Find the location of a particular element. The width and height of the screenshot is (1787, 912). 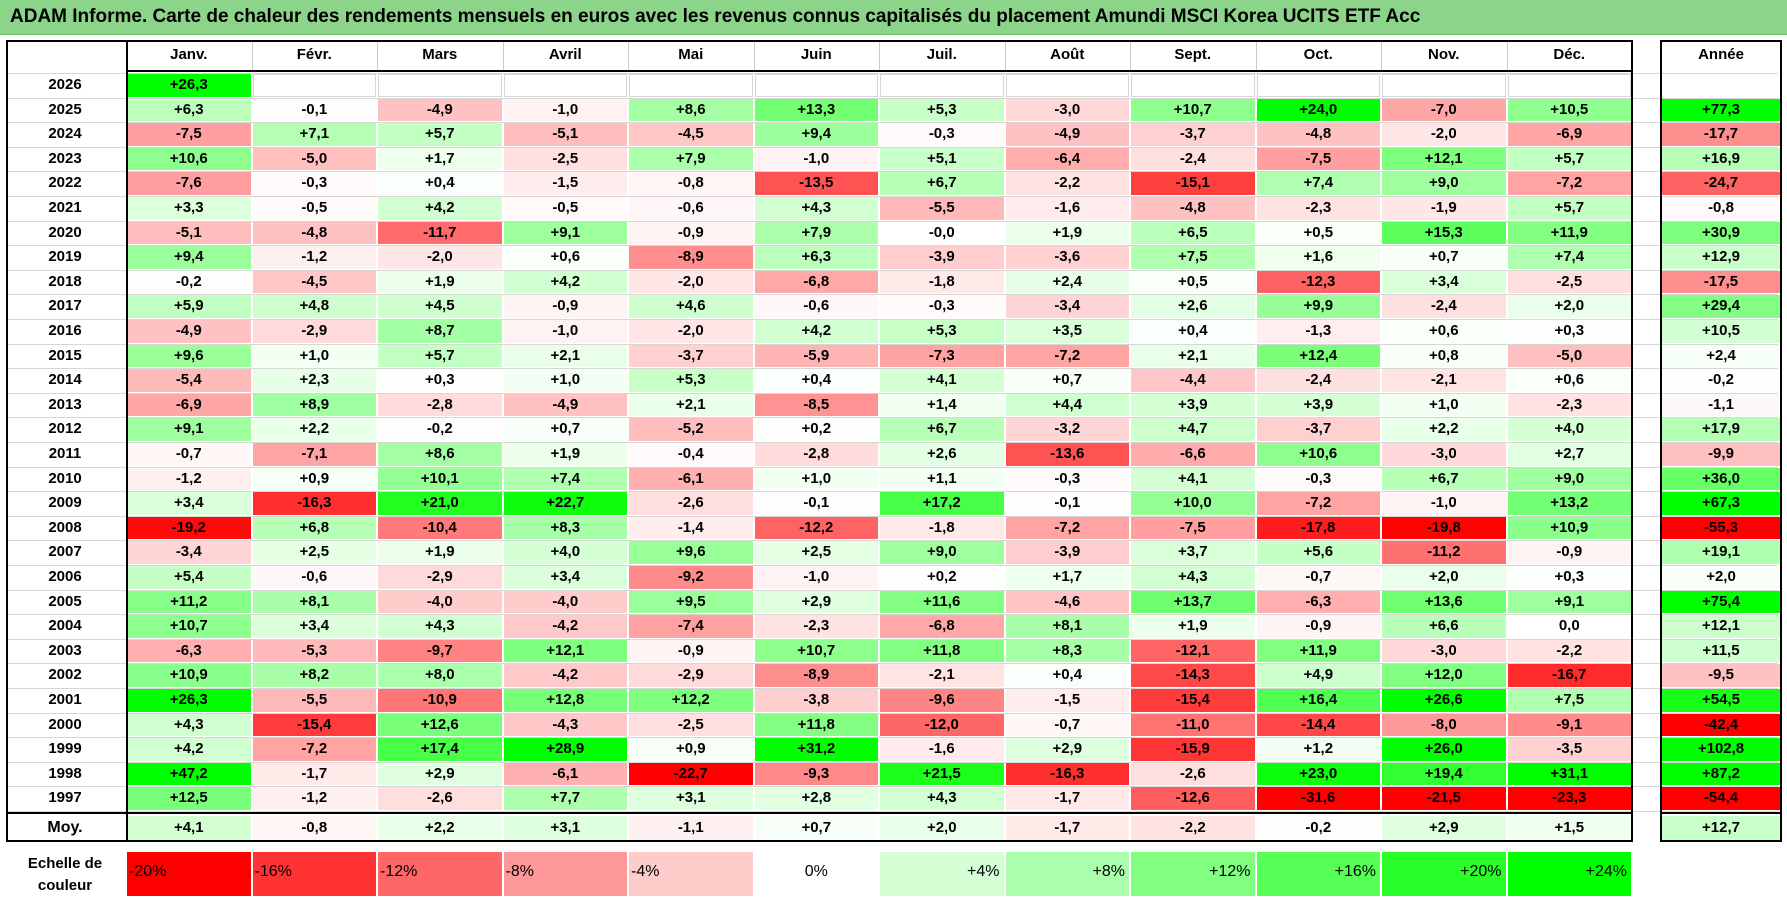

heatmap-cell: +0,2 is located at coordinates (816, 429).